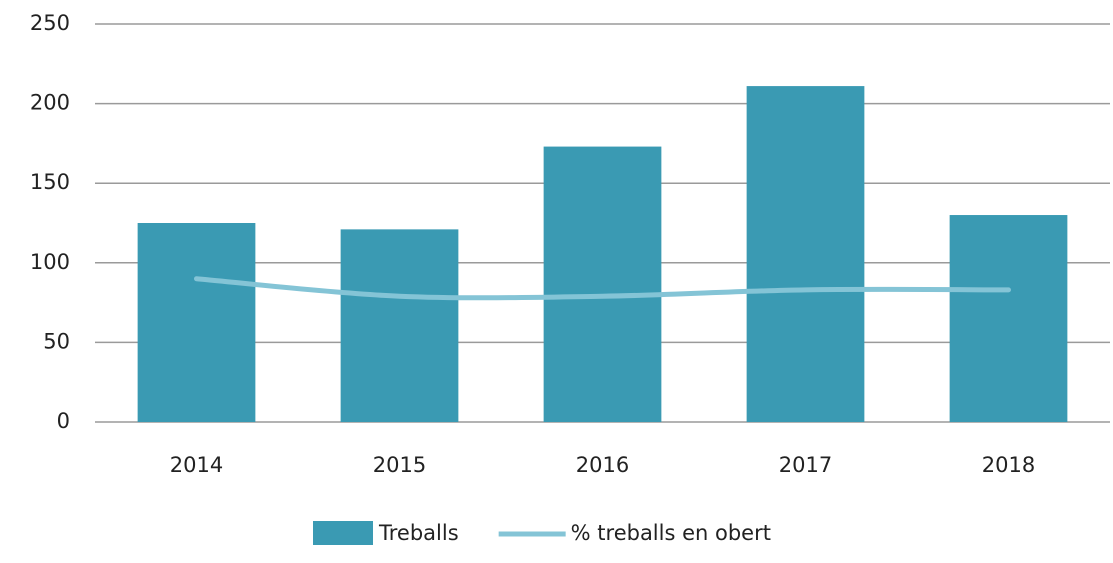 The image size is (1113, 563). I want to click on x-tick-label: 2015, so click(399, 465).